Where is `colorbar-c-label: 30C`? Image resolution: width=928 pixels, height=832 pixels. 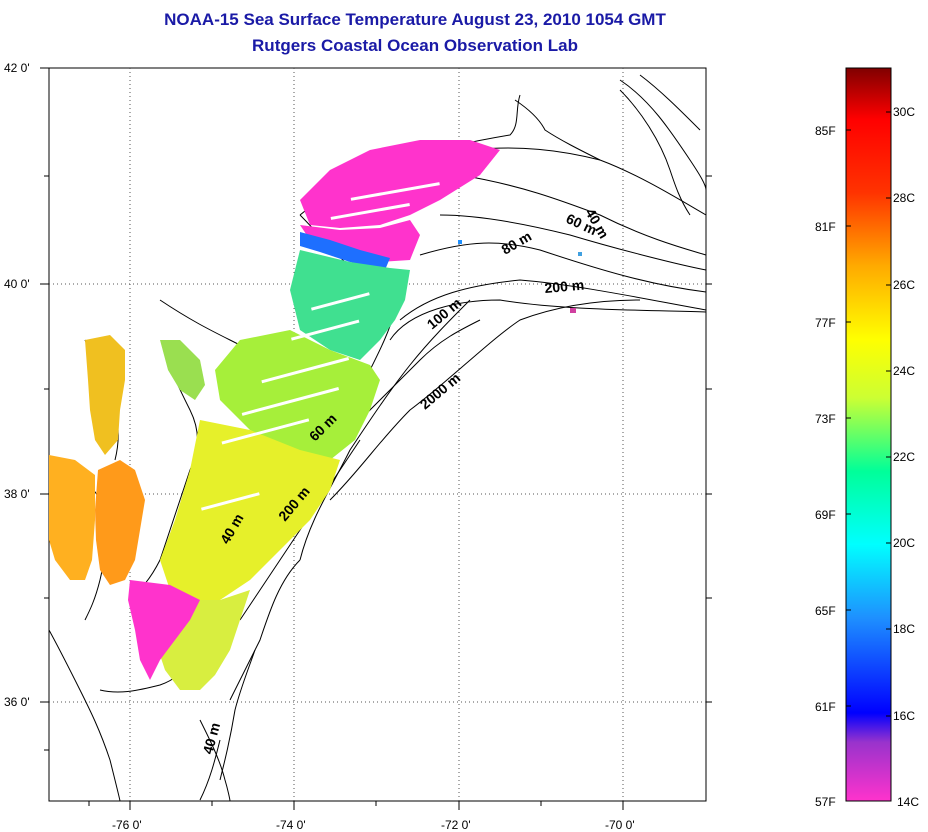
colorbar-c-label: 30C is located at coordinates (904, 112).